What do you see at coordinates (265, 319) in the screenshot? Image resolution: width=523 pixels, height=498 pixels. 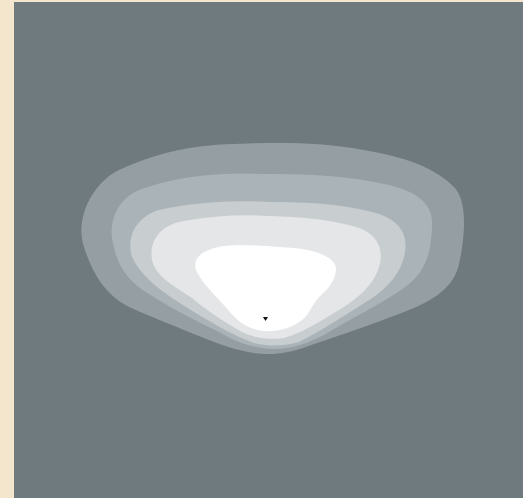 I see `source-marker-icon` at bounding box center [265, 319].